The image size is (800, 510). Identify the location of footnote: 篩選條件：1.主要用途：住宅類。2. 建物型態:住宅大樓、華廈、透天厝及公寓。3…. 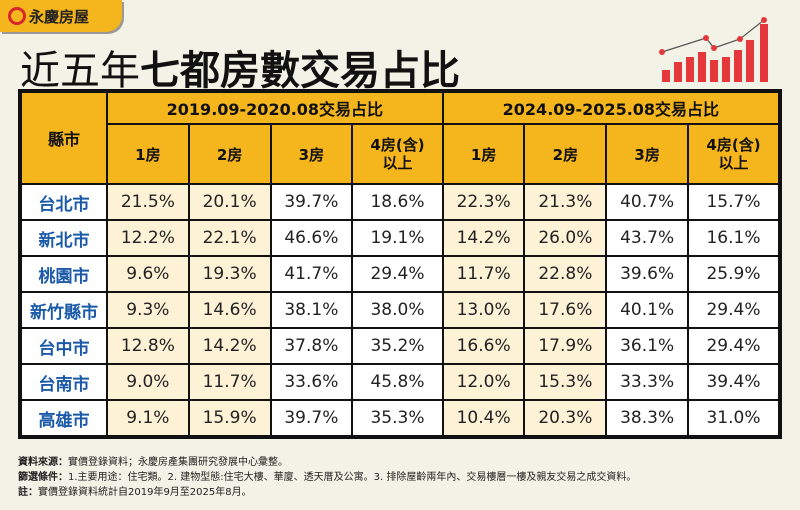
(327, 477).